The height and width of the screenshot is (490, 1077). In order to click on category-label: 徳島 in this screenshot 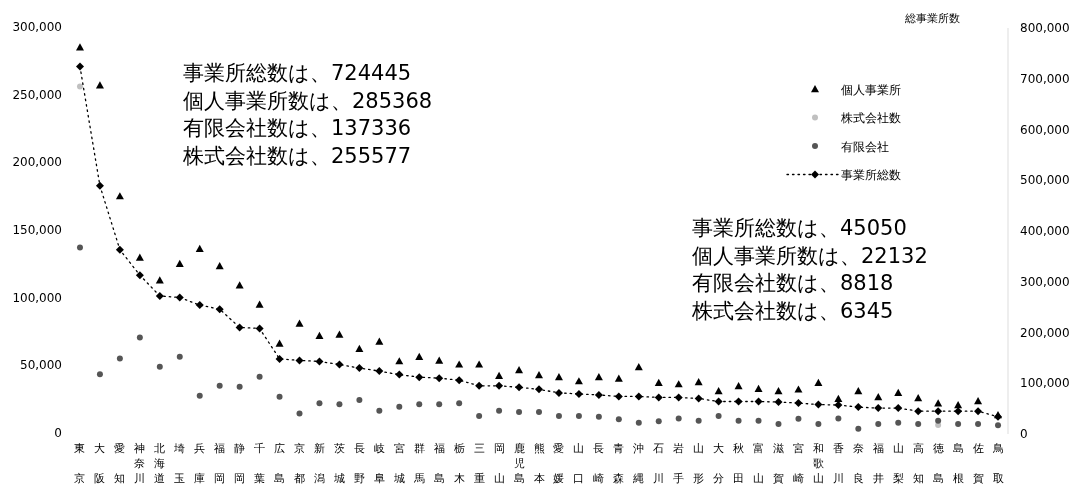, I will do `click(938, 463)`.